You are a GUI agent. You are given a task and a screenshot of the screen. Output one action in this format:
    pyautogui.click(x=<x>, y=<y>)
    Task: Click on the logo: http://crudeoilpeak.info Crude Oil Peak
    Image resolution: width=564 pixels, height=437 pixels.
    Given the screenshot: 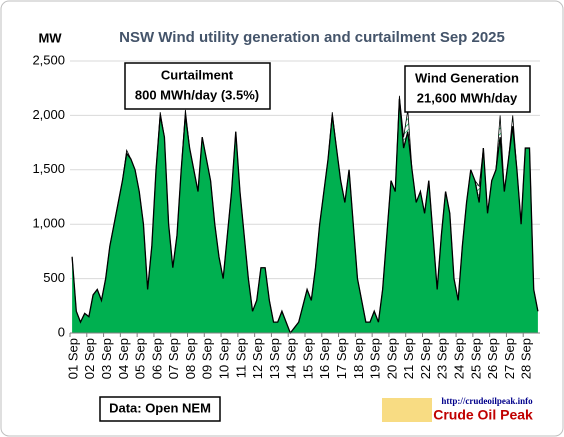 What is the action you would take?
    pyautogui.click(x=457, y=409)
    